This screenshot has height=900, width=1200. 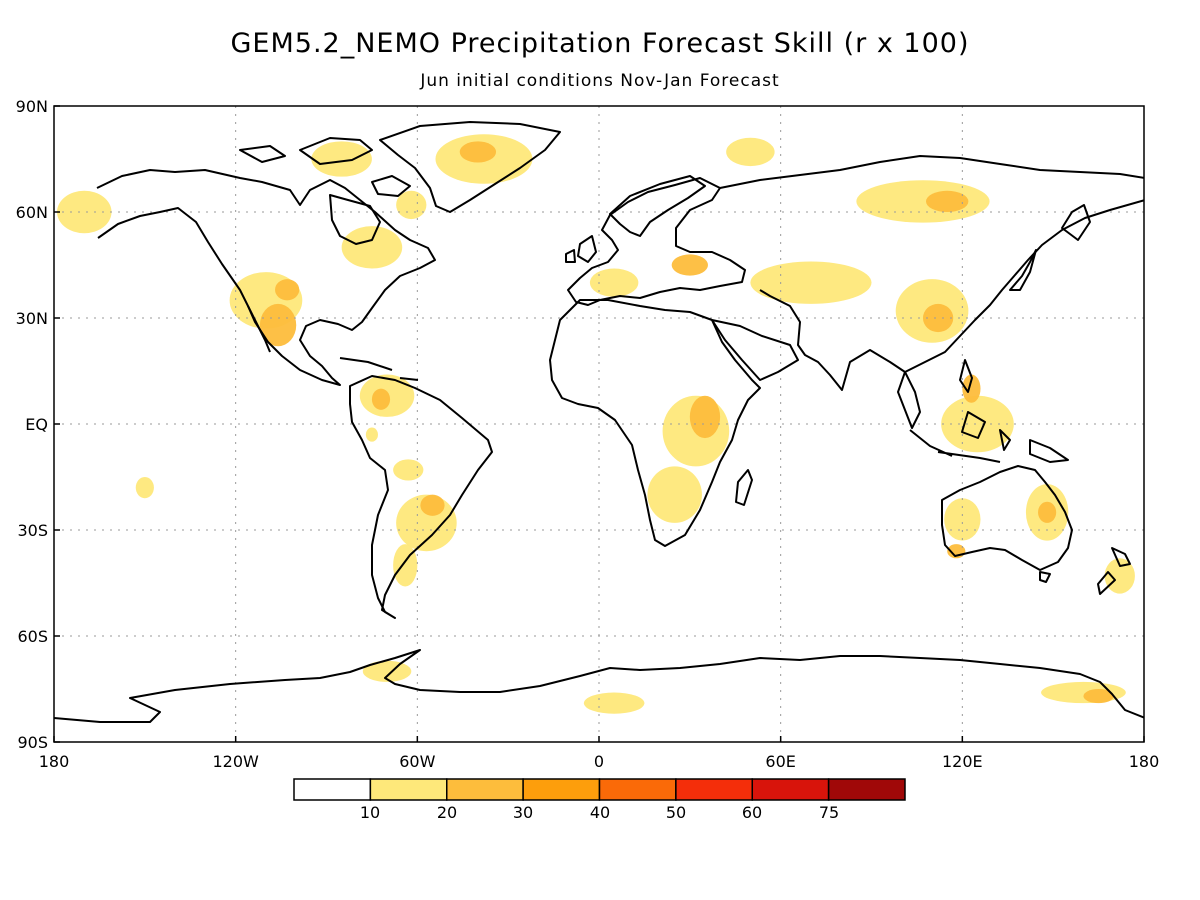 I want to click on skill-region-alaska-west, so click(x=84, y=212).